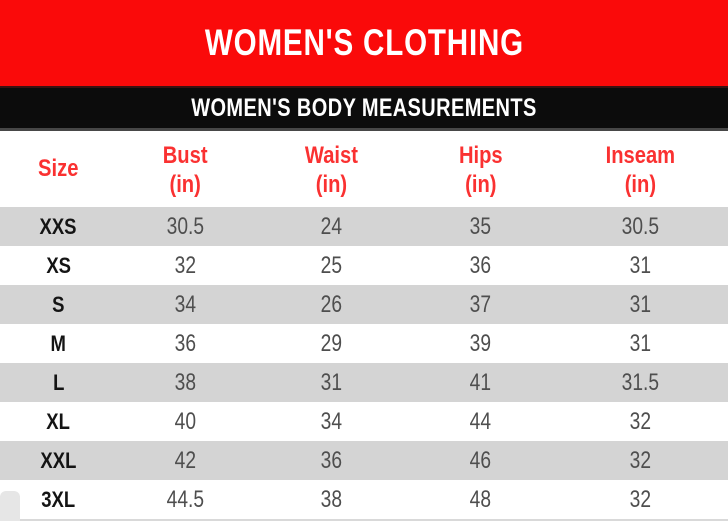 This screenshot has width=728, height=521. Describe the element at coordinates (364, 460) in the screenshot. I see `table-row: XXL 42 36 46 32` at that location.